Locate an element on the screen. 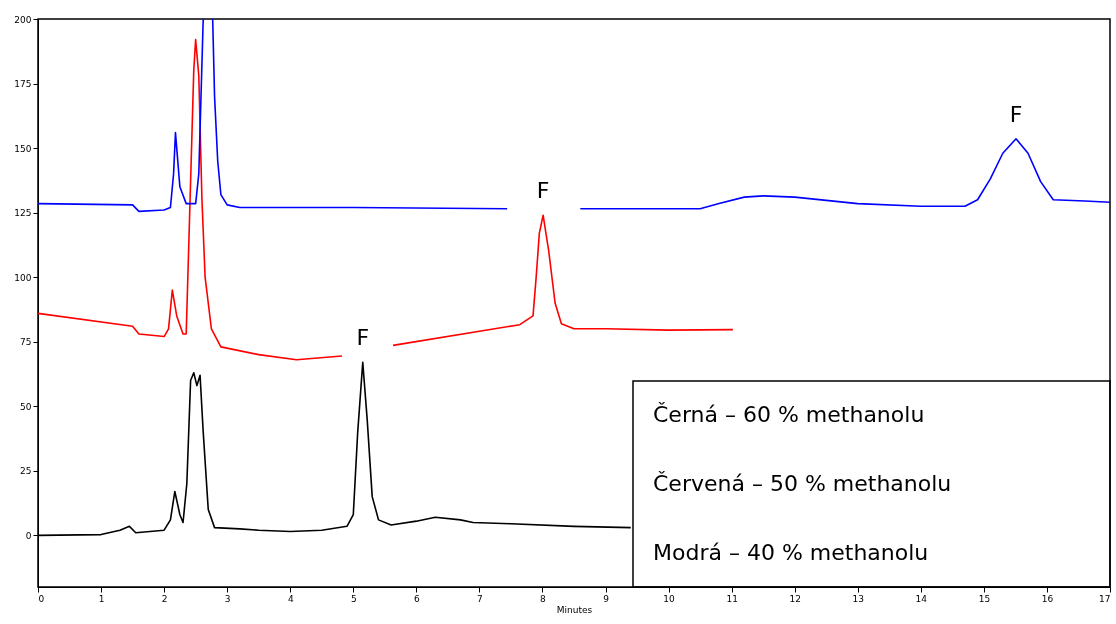  annotation: Červená – 50 % methanolu is located at coordinates (802, 483).